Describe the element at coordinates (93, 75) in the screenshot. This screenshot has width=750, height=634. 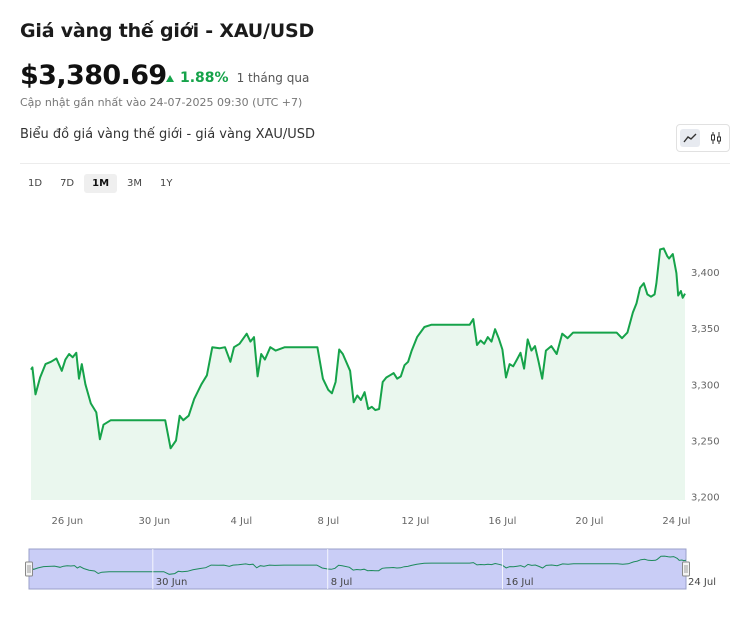
I see `current-price: $3,380.69` at that location.